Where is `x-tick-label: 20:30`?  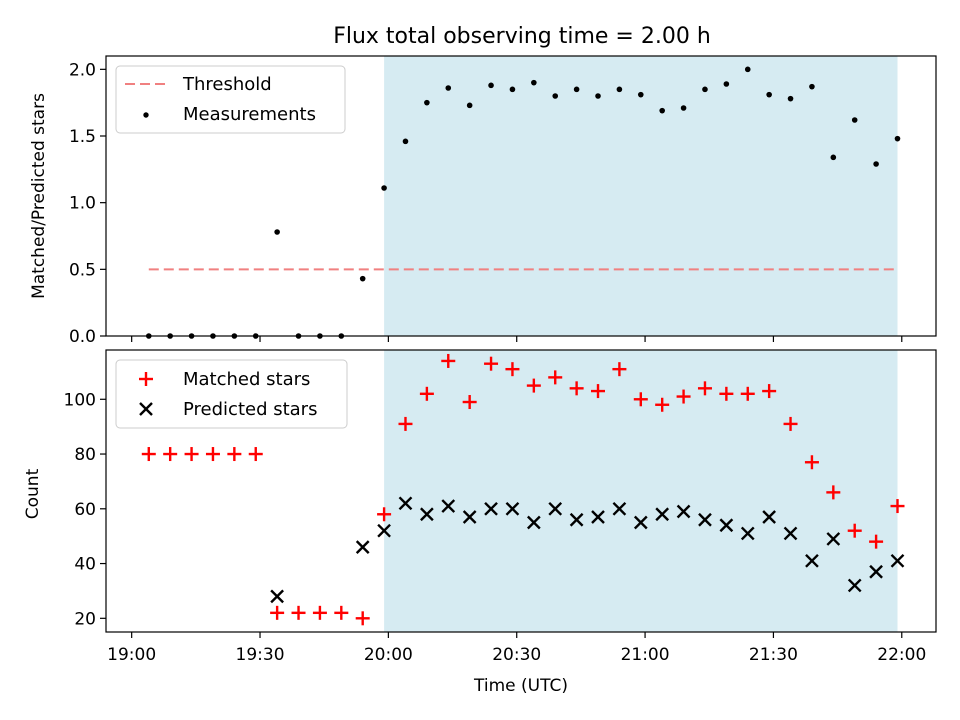
x-tick-label: 20:30 is located at coordinates (516, 655).